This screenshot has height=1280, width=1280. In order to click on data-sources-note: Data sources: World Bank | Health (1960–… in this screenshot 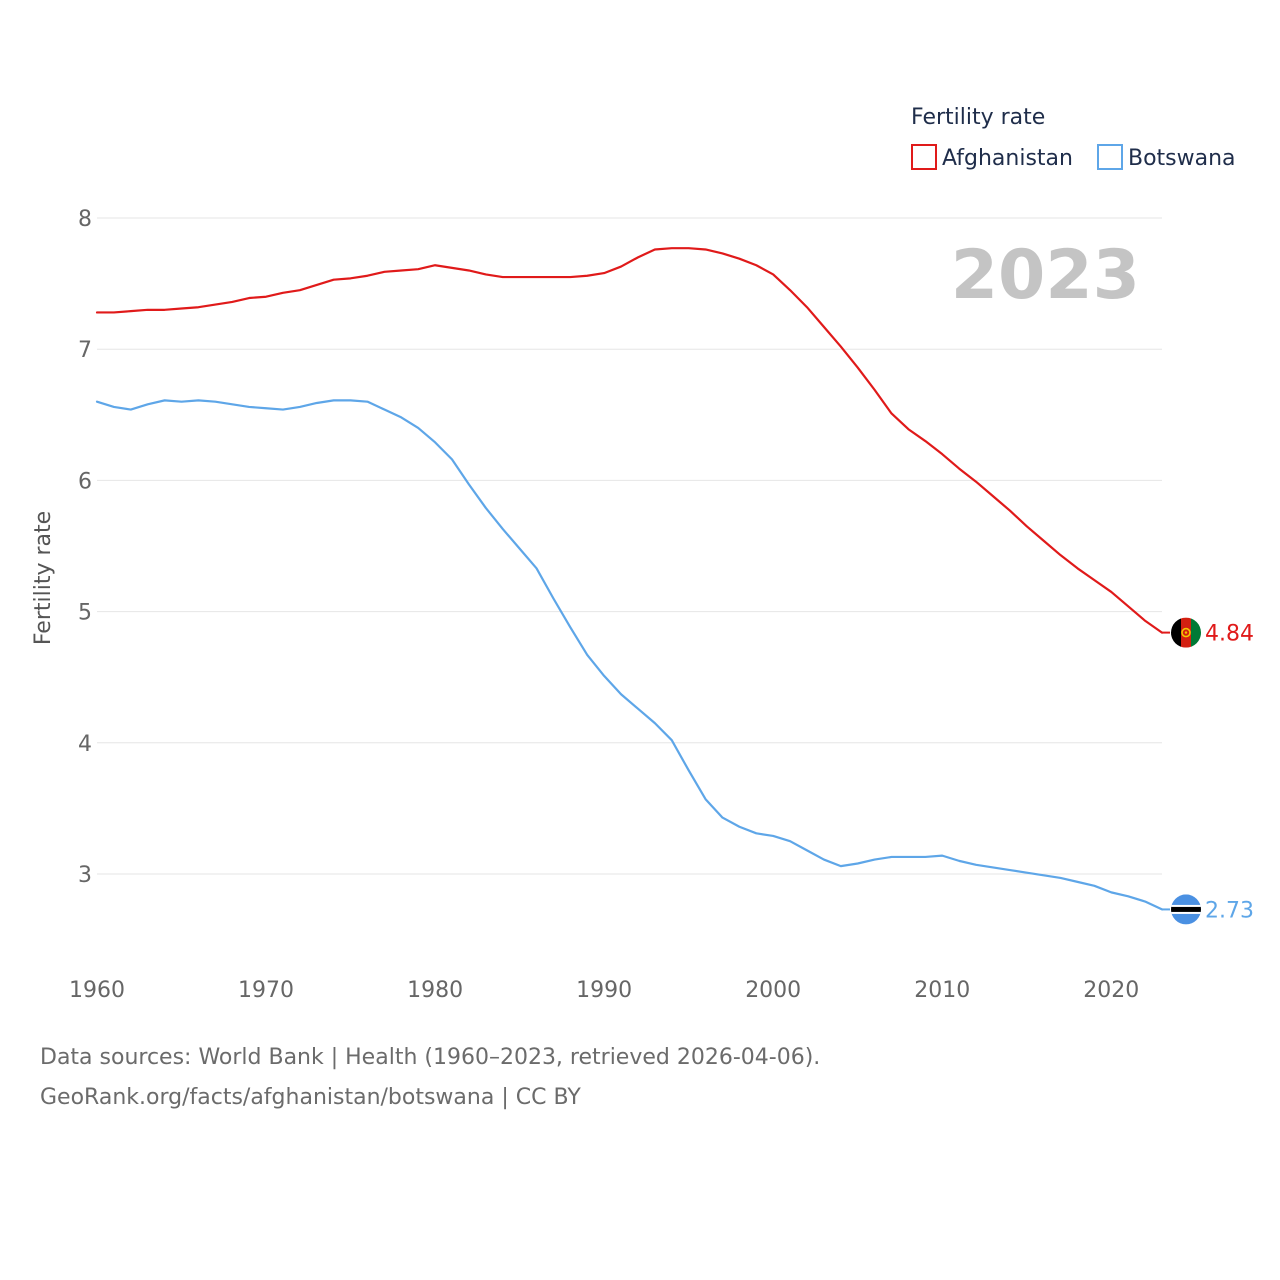, I will do `click(430, 1057)`.